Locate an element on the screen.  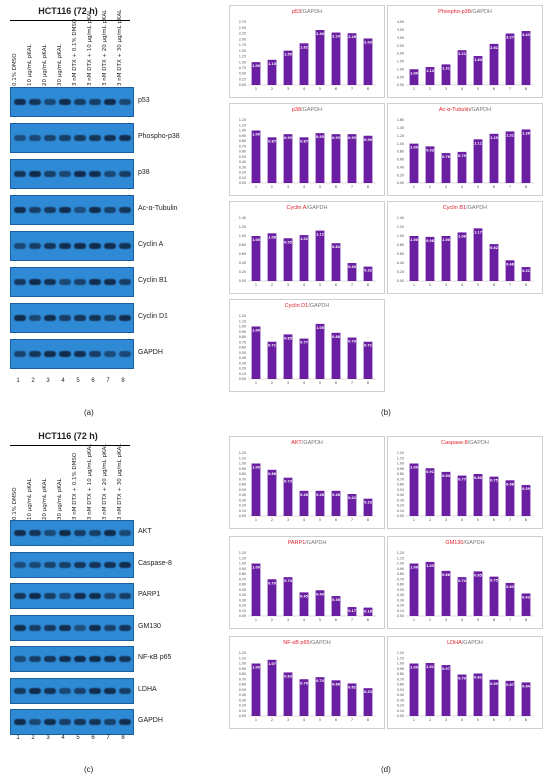
chart-title: AKT/GAPDH is located at coordinates (307, 443).